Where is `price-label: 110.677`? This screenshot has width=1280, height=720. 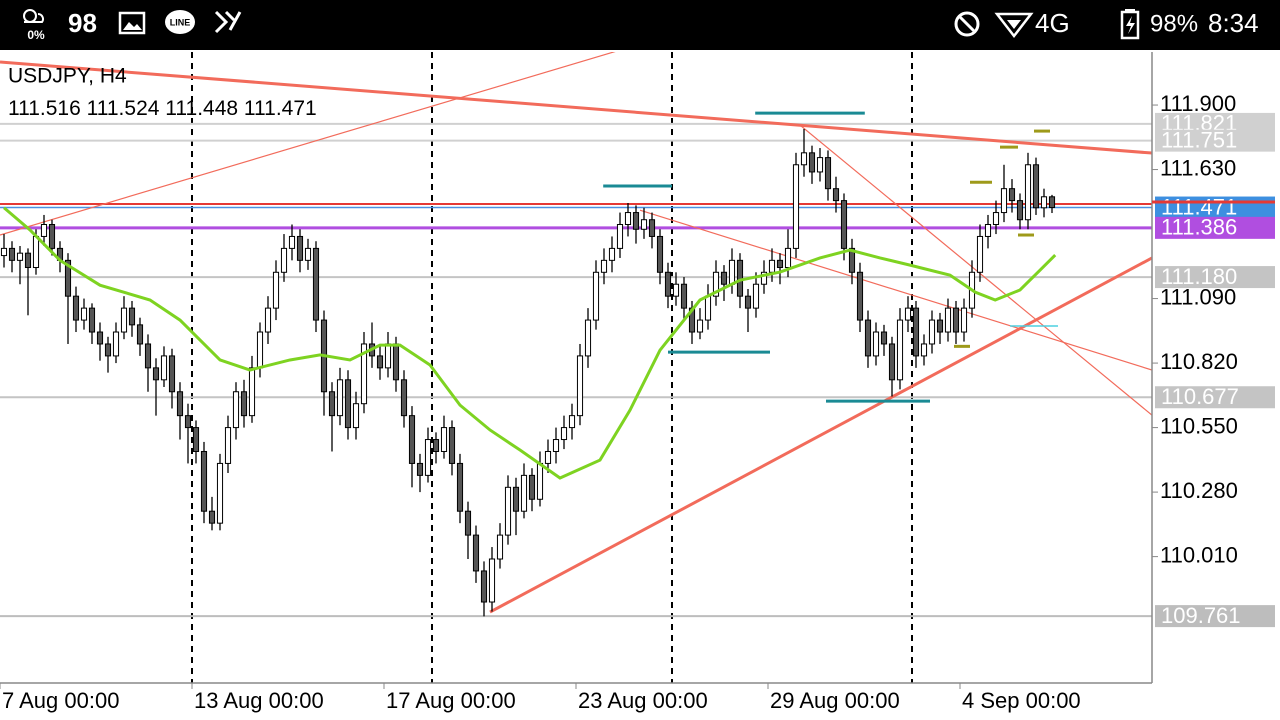 price-label: 110.677 is located at coordinates (1200, 396).